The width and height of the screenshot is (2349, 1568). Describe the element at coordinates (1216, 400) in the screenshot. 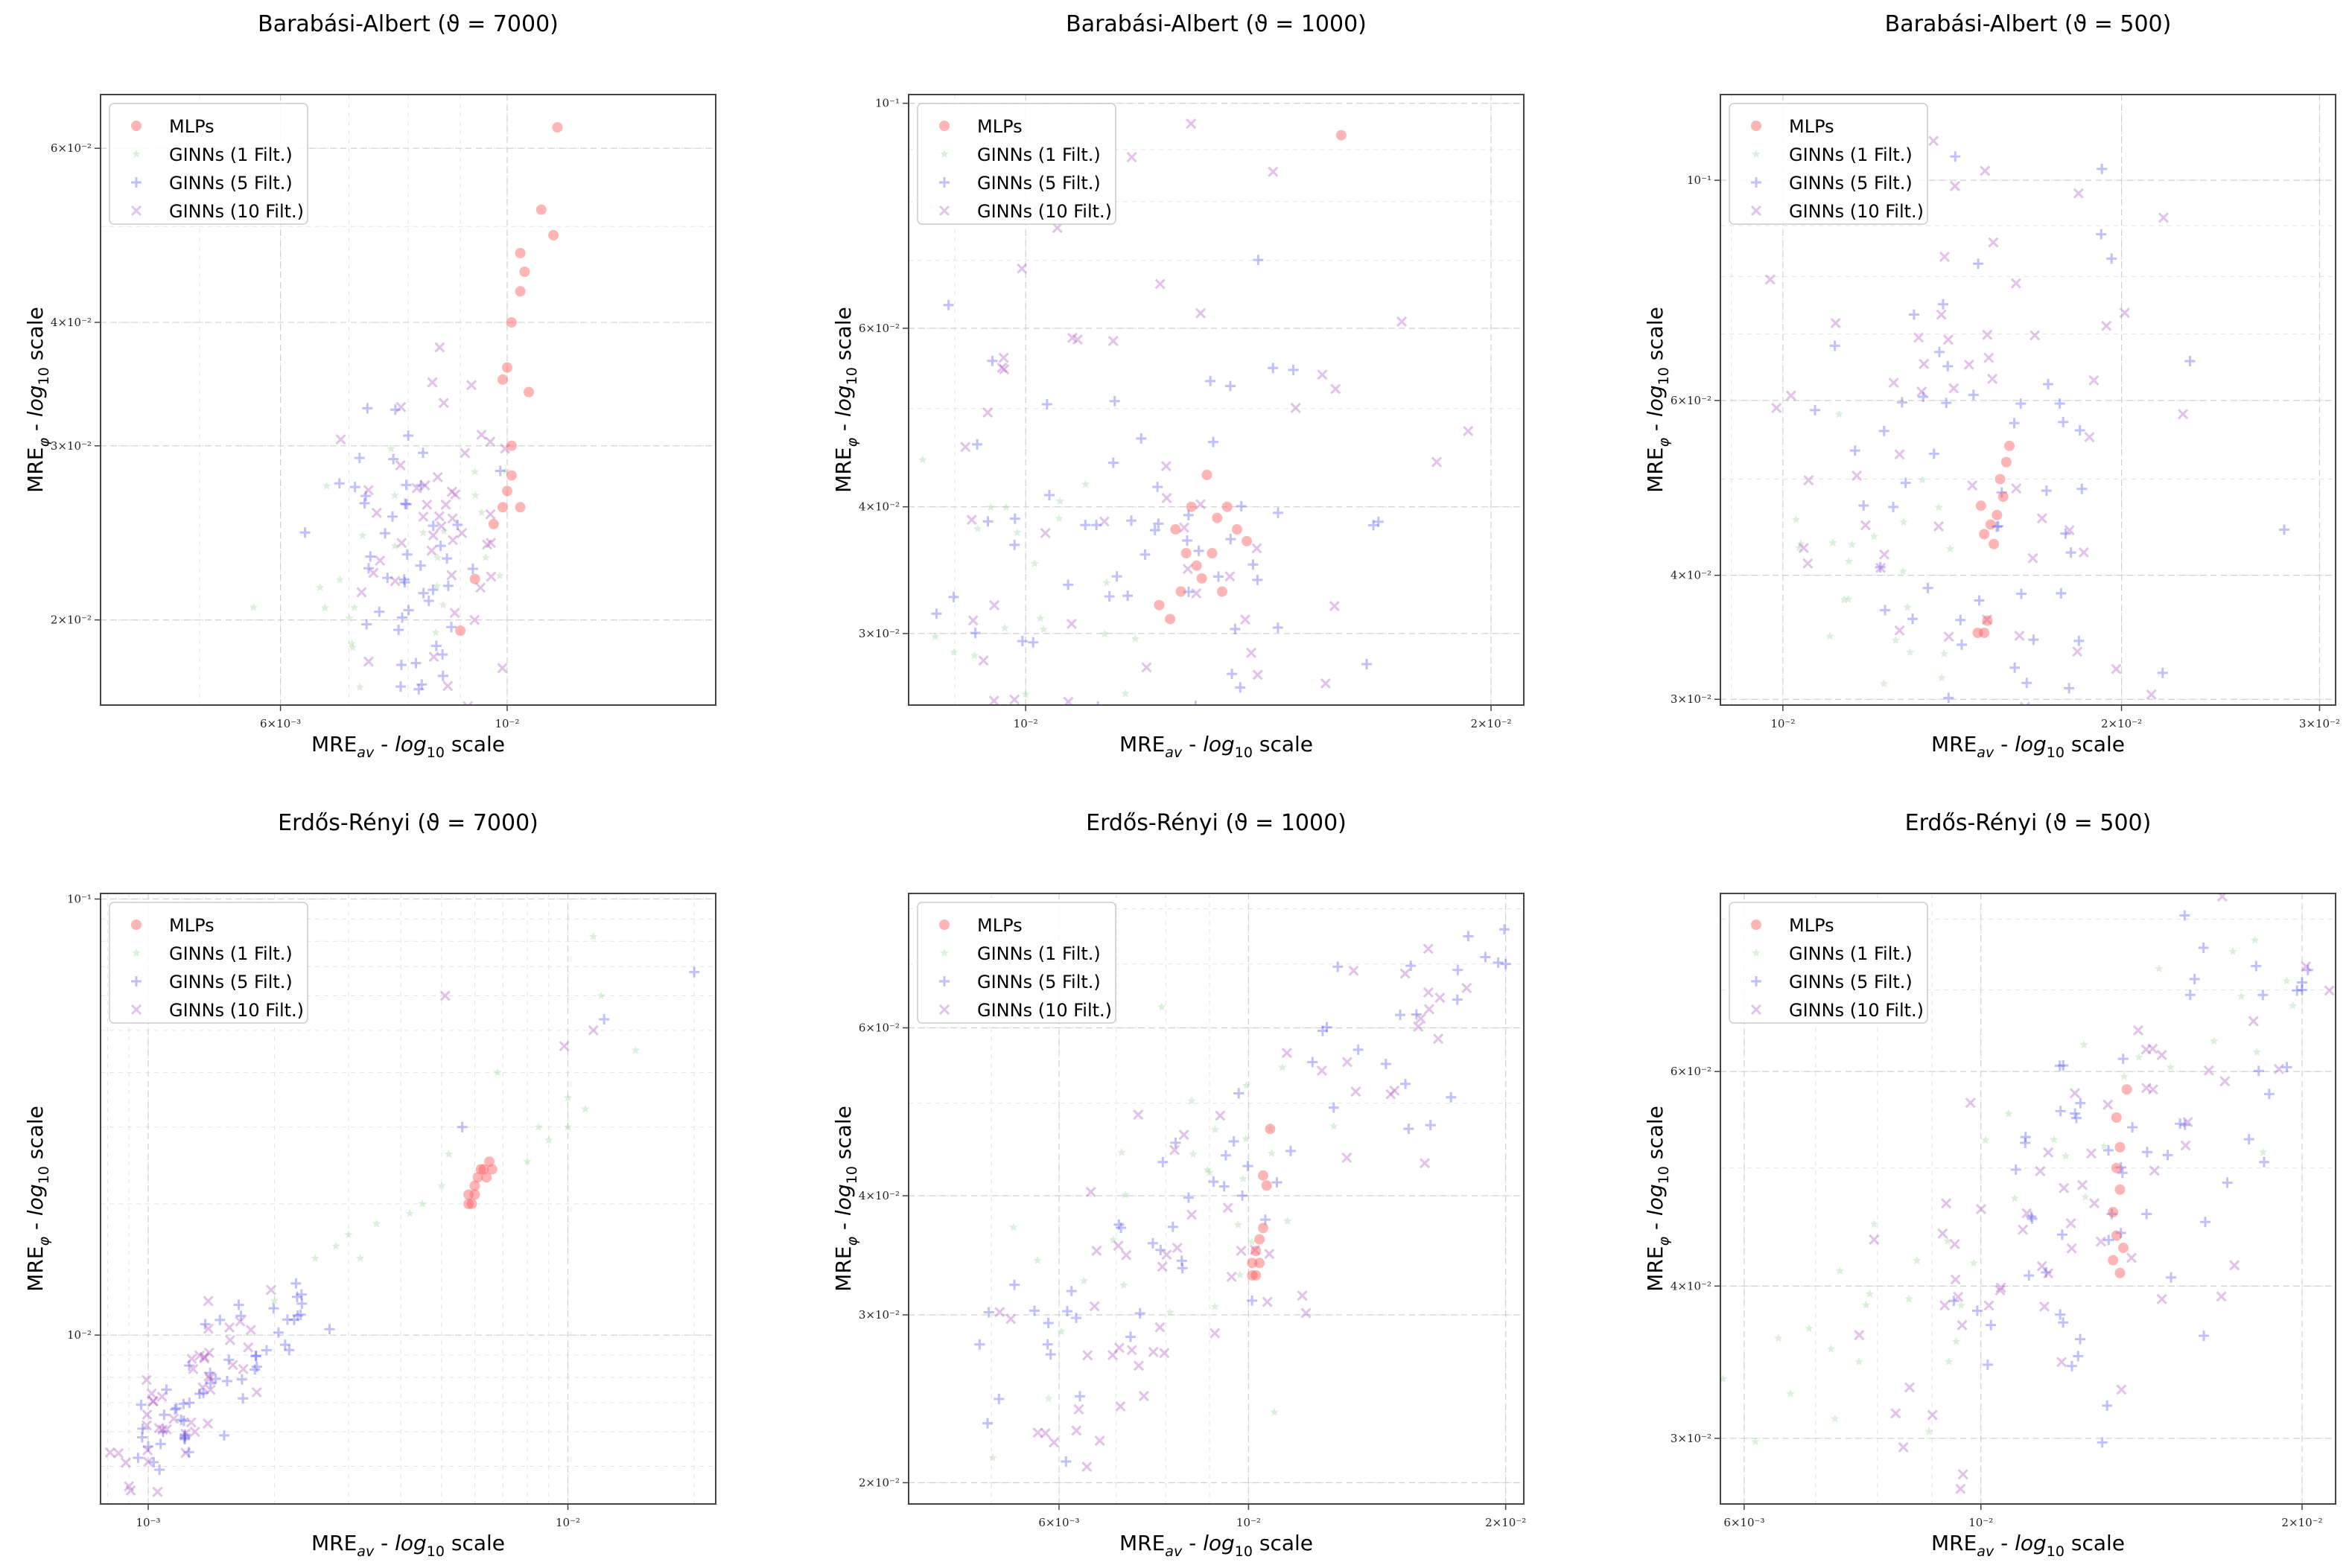

I see `plot-frame` at that location.